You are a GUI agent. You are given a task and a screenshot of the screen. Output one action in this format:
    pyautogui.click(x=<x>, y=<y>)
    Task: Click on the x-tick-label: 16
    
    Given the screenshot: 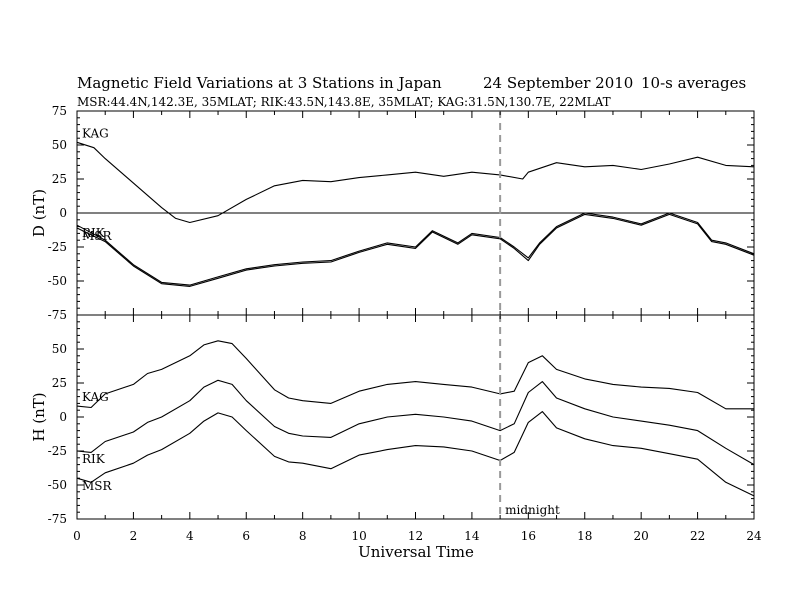 What is the action you would take?
    pyautogui.click(x=528, y=536)
    